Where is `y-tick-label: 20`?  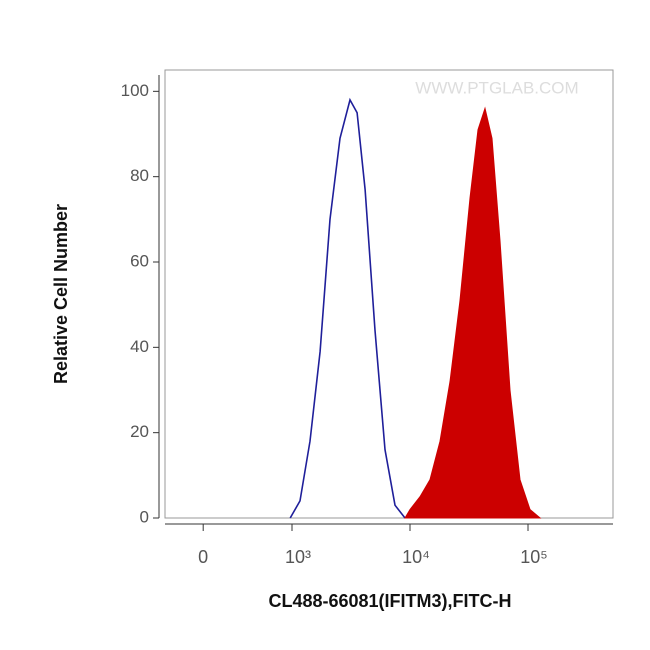 y-tick-label: 20 is located at coordinates (139, 431).